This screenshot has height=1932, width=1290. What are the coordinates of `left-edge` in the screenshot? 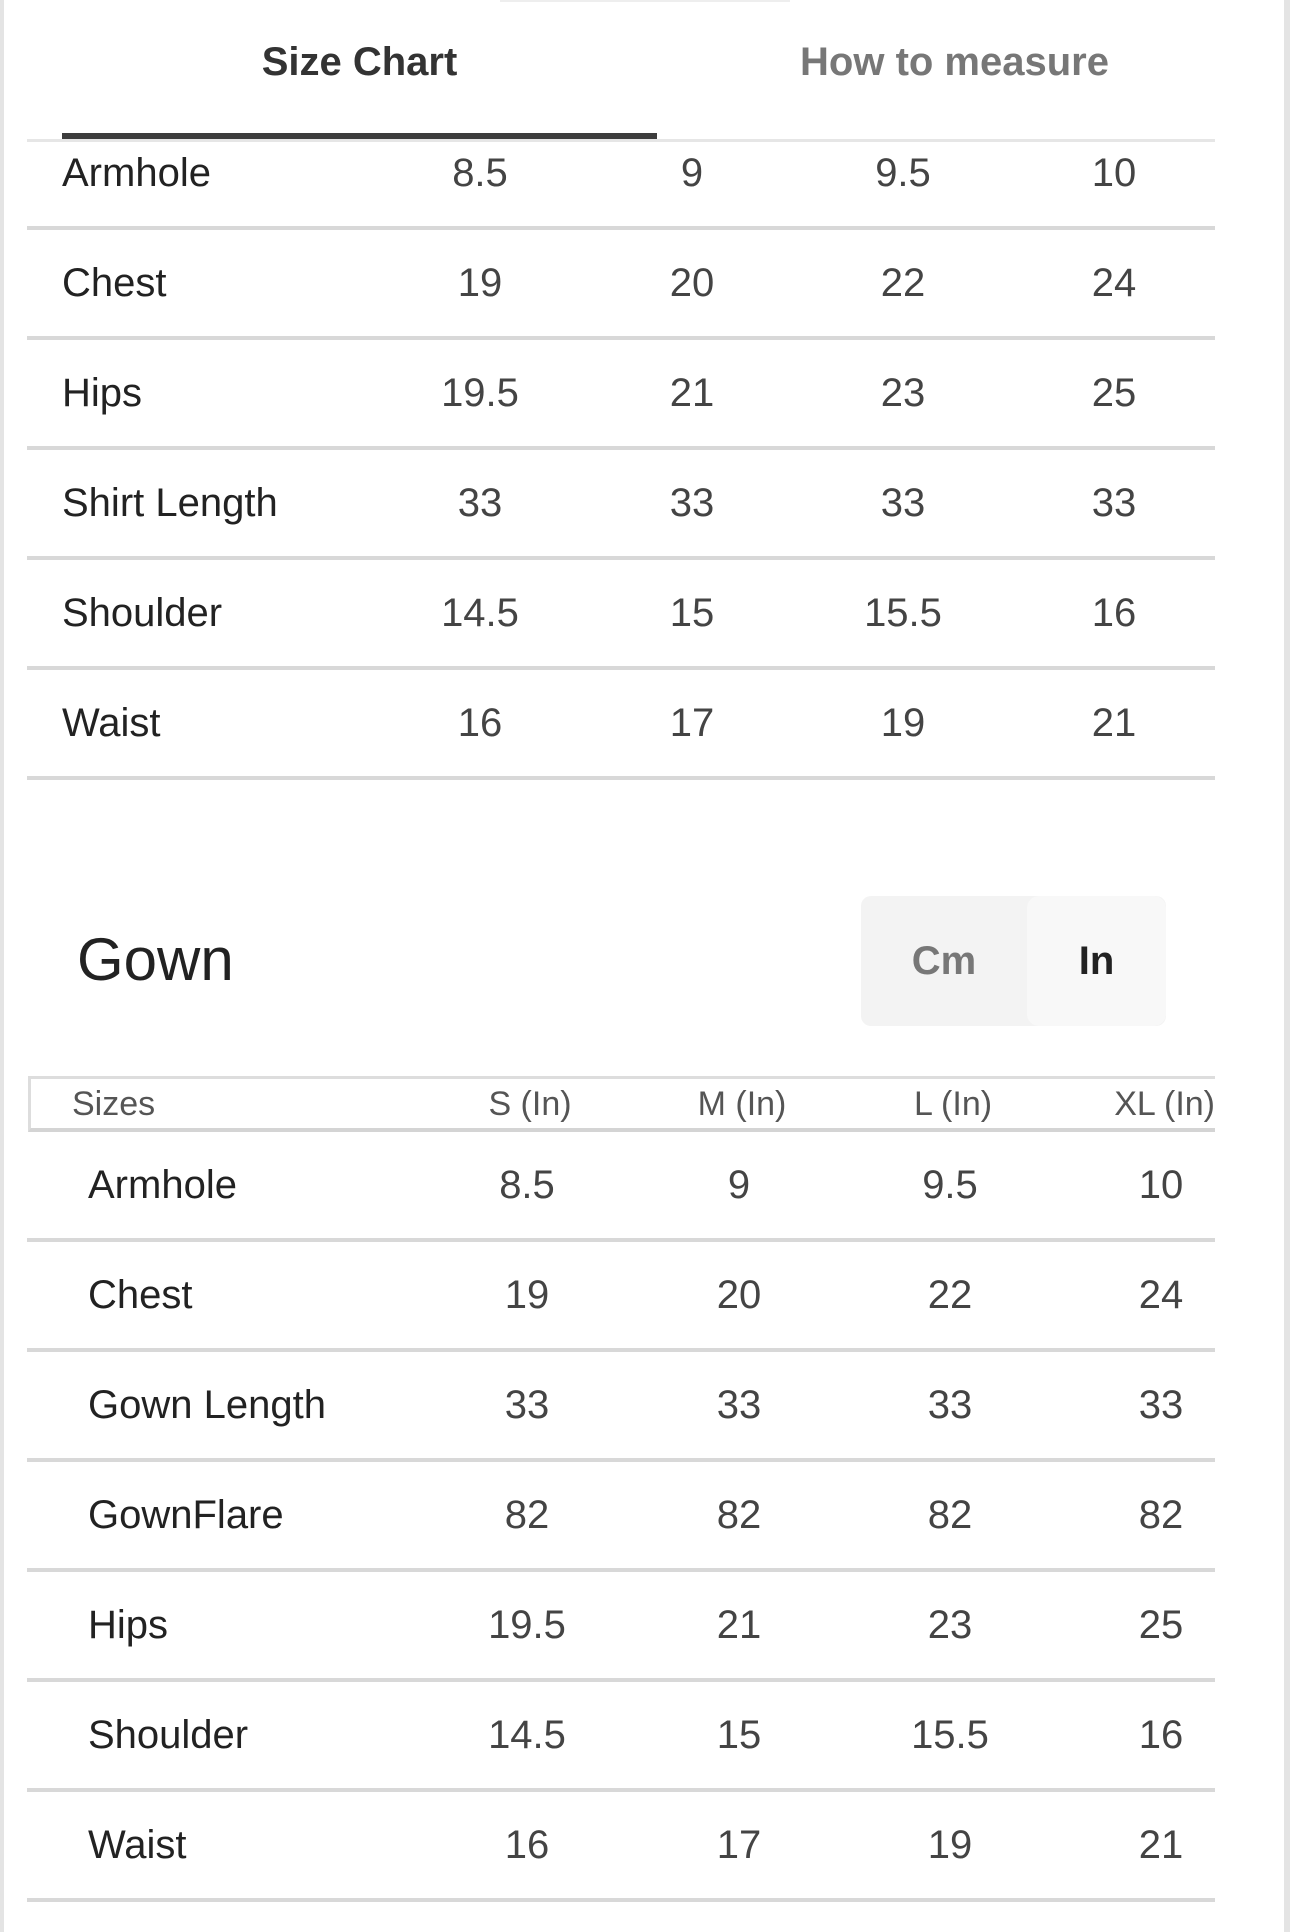 It's located at (2, 966).